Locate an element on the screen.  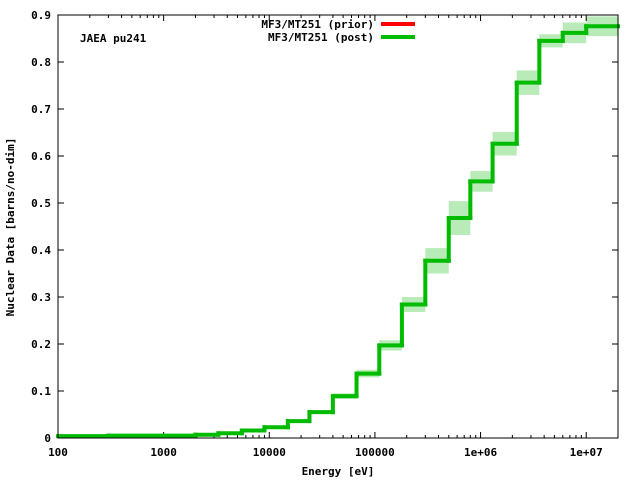
y-tick-label: 0.8 is located at coordinates (41, 62).